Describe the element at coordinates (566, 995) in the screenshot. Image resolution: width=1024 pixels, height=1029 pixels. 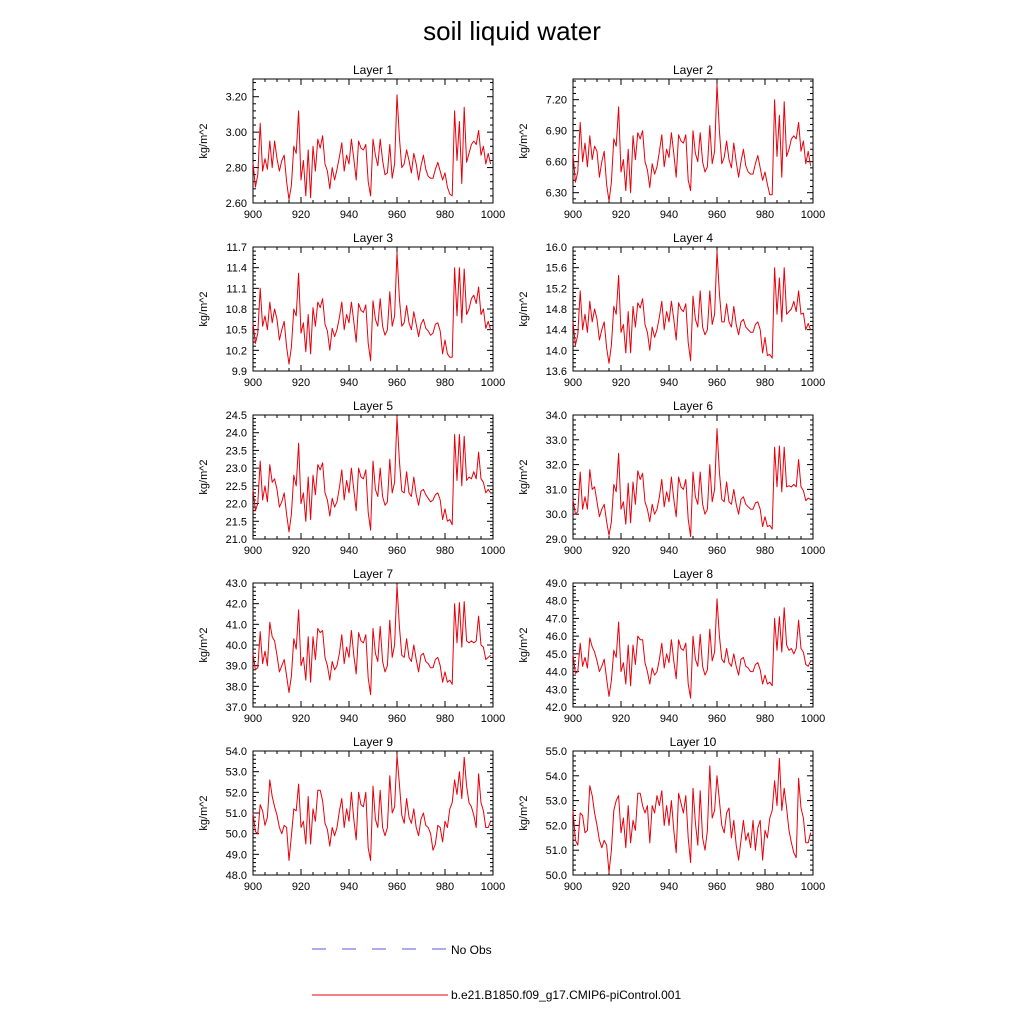
I see `legend-label-model: b.e21.B1850.f09_g17.CMIP6-piControl.001` at that location.